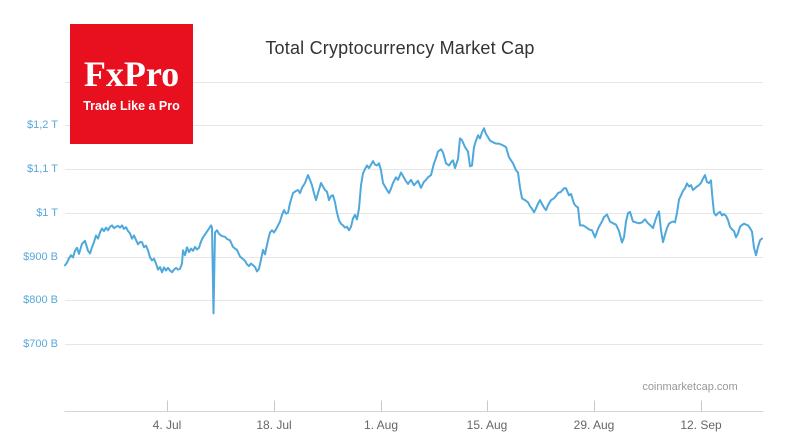 This screenshot has width=800, height=444. I want to click on x-axis-label: 1. Aug, so click(381, 425).